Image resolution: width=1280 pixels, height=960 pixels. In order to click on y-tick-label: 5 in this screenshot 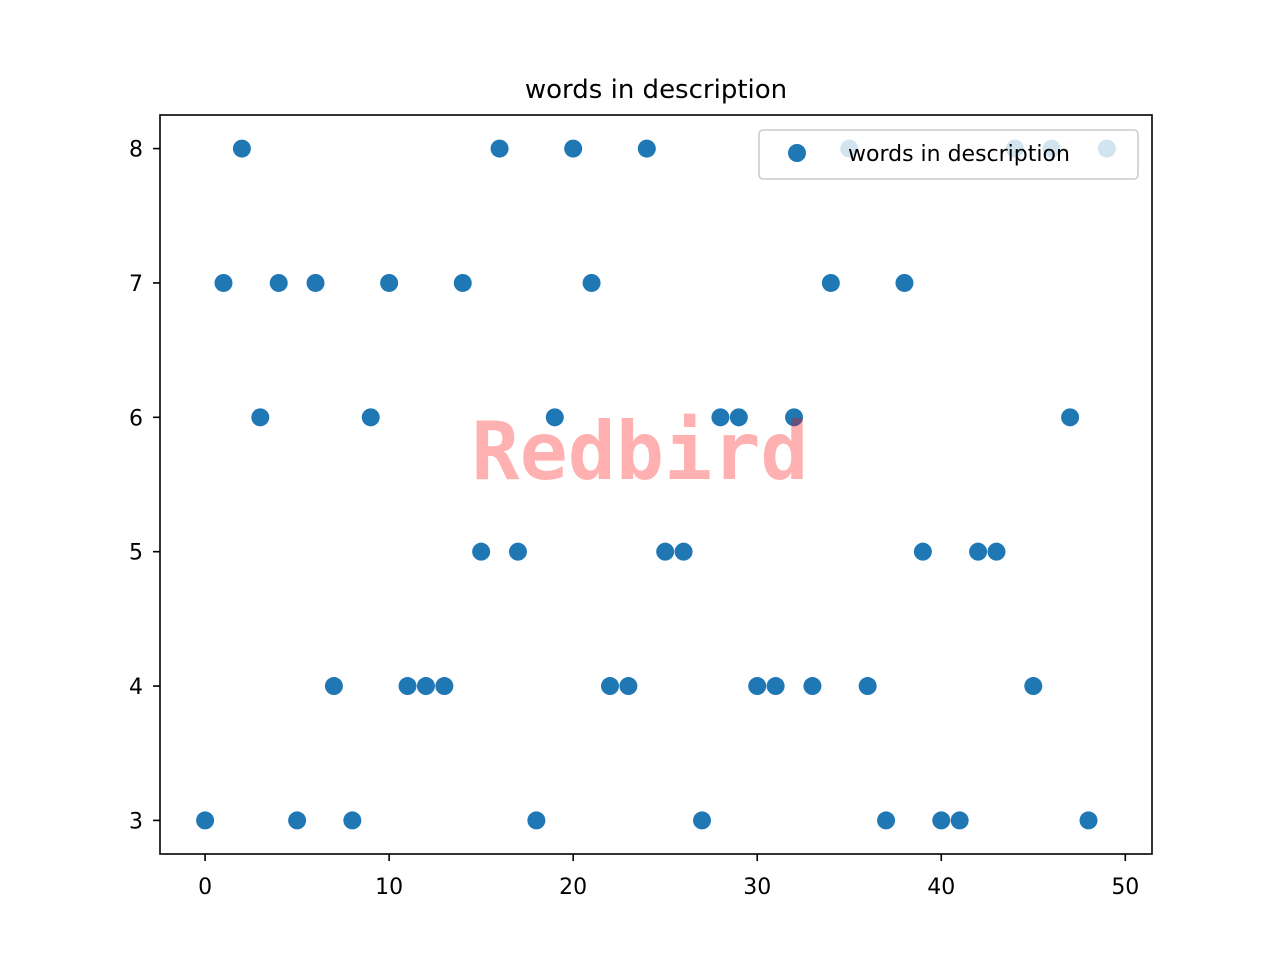, I will do `click(136, 553)`.